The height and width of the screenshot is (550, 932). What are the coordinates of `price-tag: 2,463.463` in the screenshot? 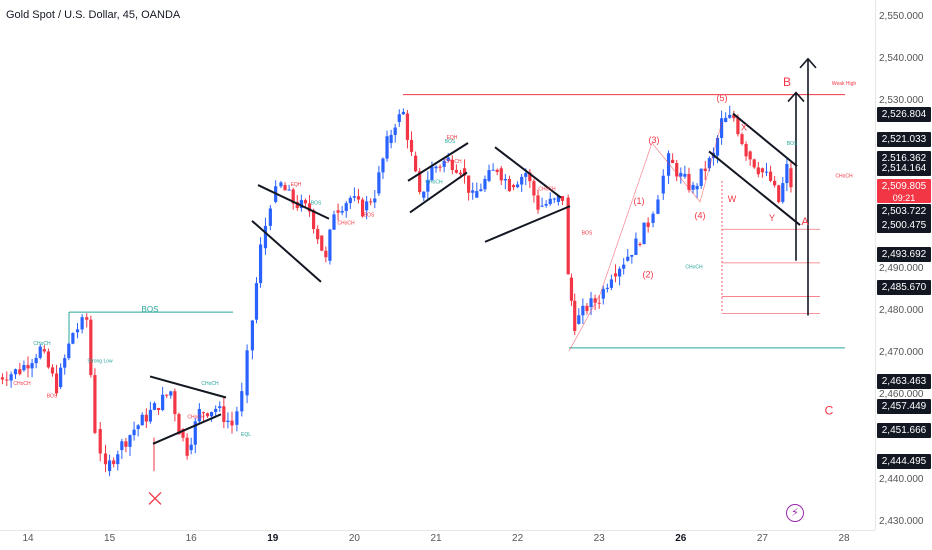 It's located at (904, 381).